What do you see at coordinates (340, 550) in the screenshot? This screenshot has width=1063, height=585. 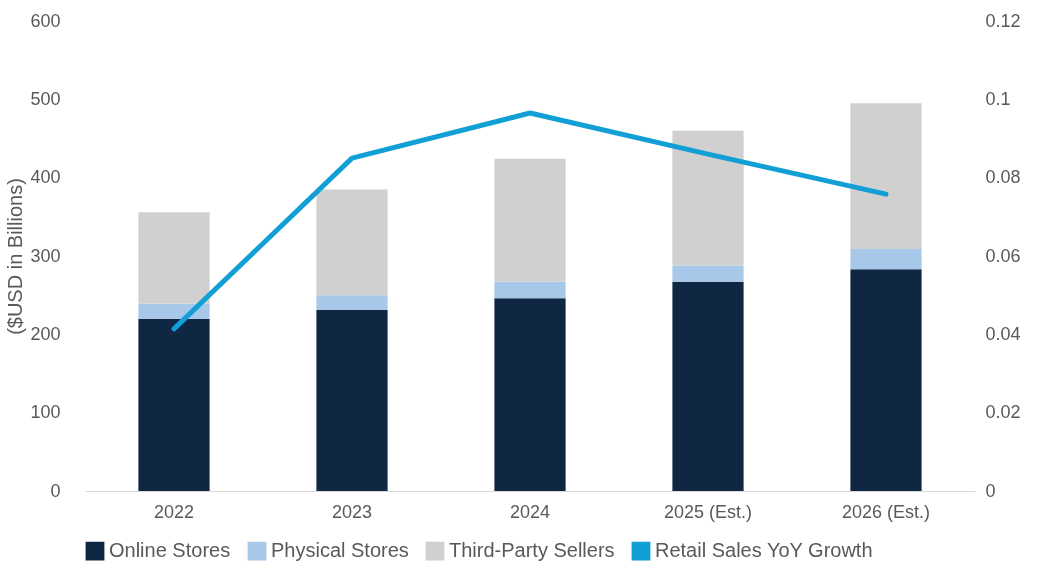 I see `legend-label: Physical Stores` at bounding box center [340, 550].